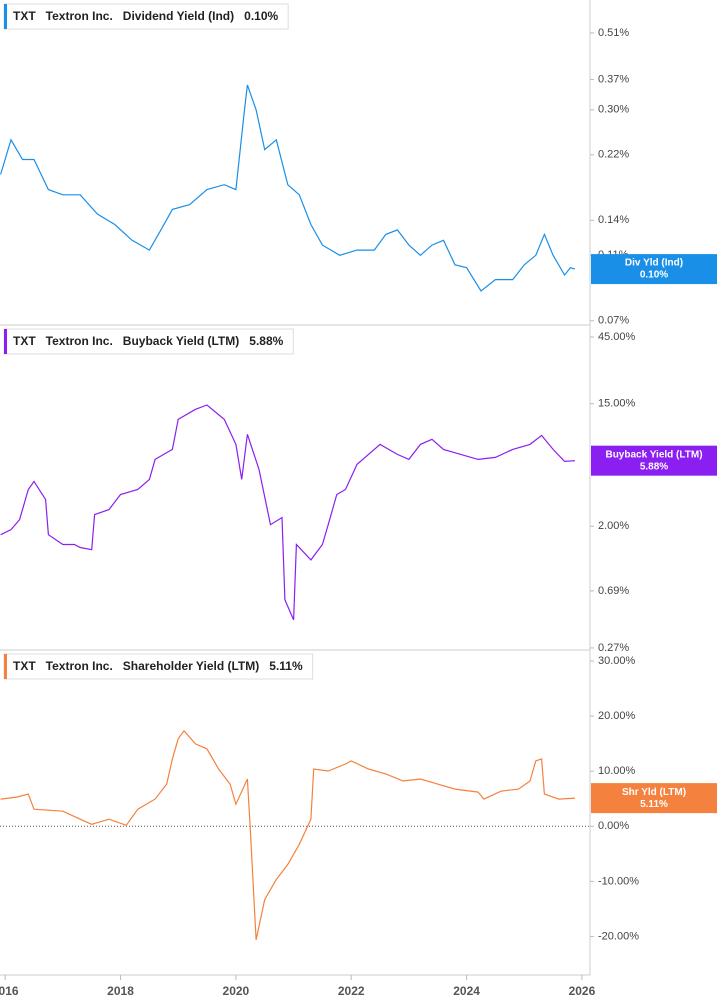 The image size is (717, 1005). What do you see at coordinates (181, 341) in the screenshot?
I see `legend-label: Buyback Yield (LTM)` at bounding box center [181, 341].